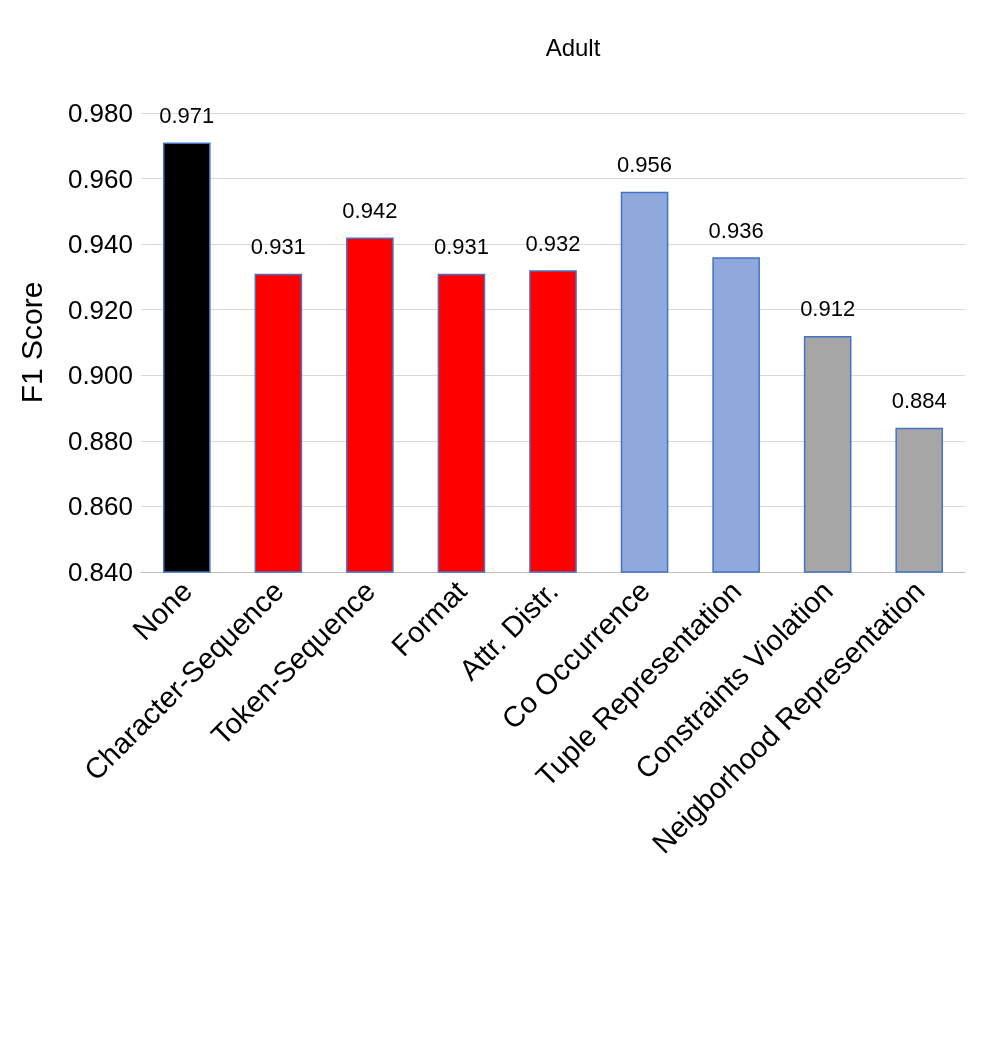 The image size is (1003, 1050). Describe the element at coordinates (100, 506) in the screenshot. I see `y-tick-label: 0.860` at that location.